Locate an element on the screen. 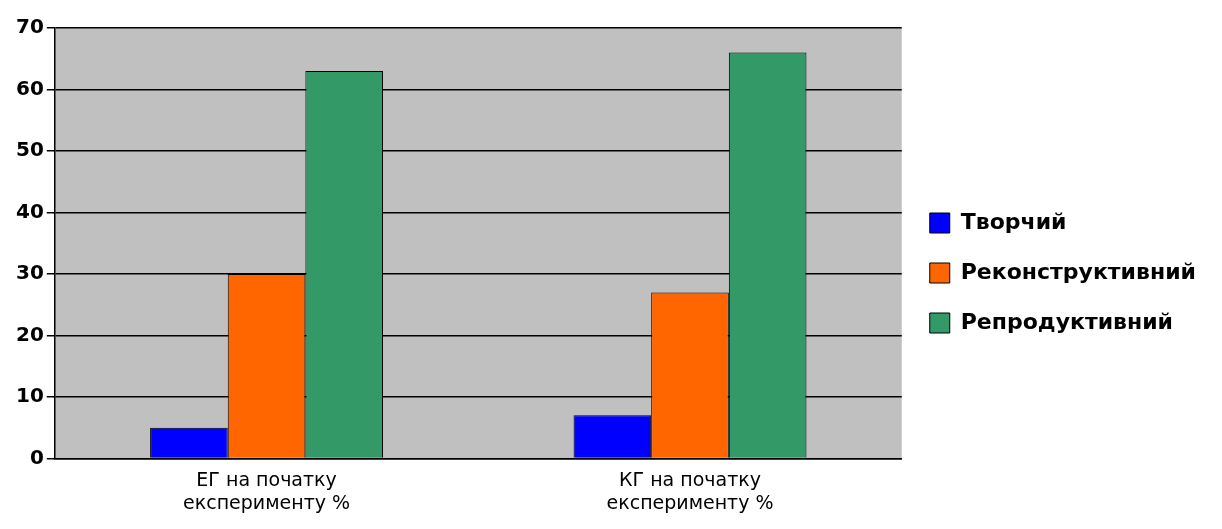  y-tick-label: 20 is located at coordinates (29, 333).